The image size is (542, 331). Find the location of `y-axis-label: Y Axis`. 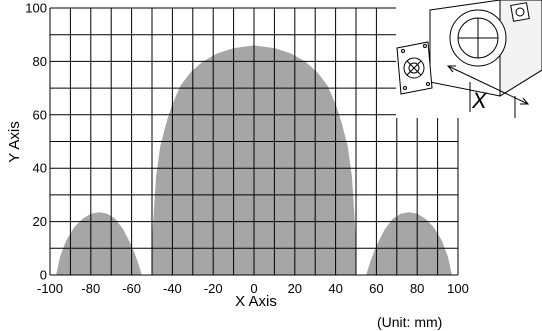

y-axis-label: Y Axis is located at coordinates (14, 141).